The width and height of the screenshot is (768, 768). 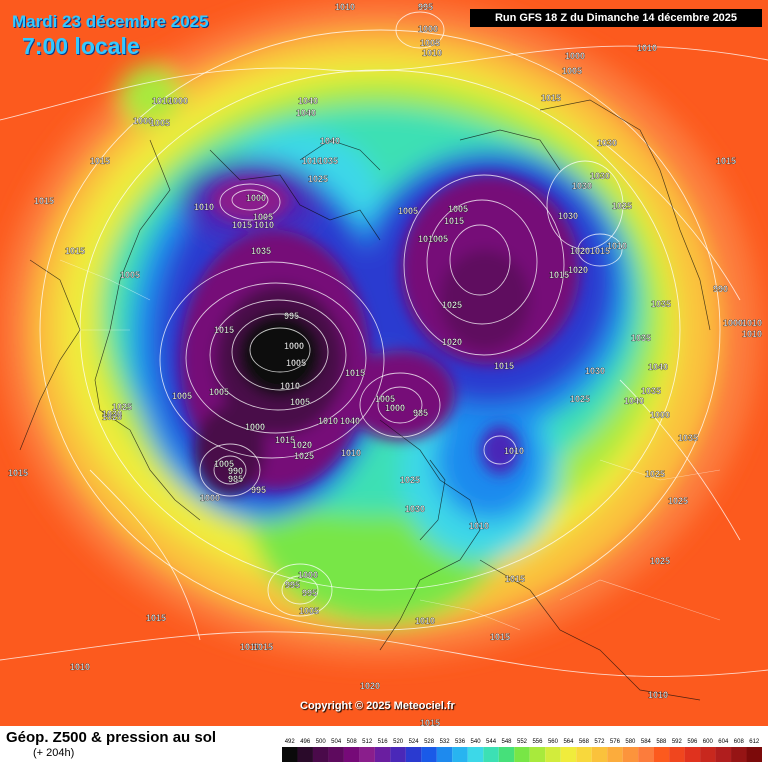 I want to click on legend-label: 492, so click(x=290, y=742).